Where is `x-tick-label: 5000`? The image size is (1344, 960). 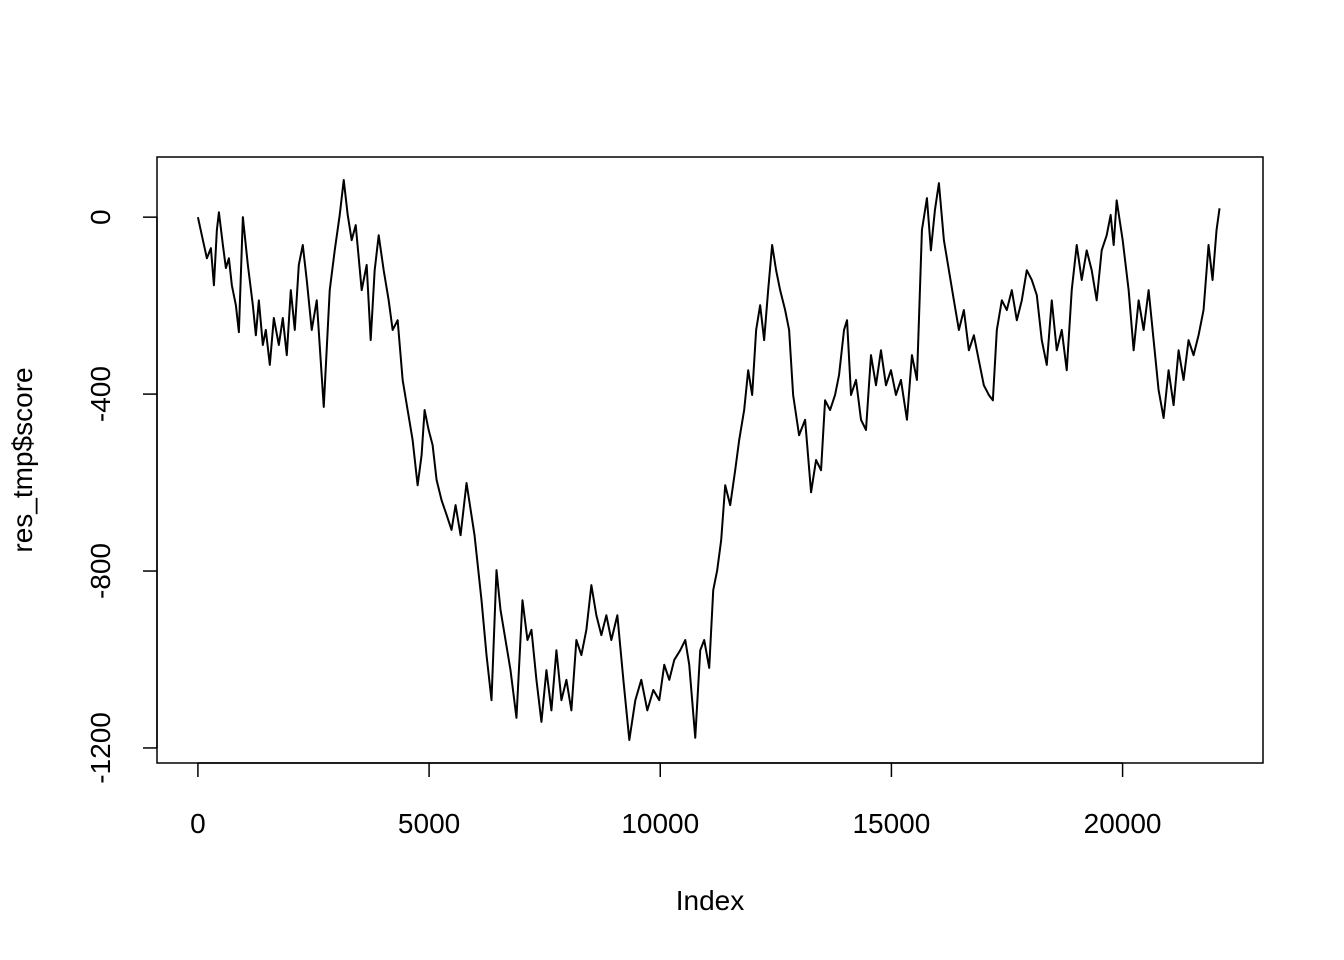 x-tick-label: 5000 is located at coordinates (429, 823).